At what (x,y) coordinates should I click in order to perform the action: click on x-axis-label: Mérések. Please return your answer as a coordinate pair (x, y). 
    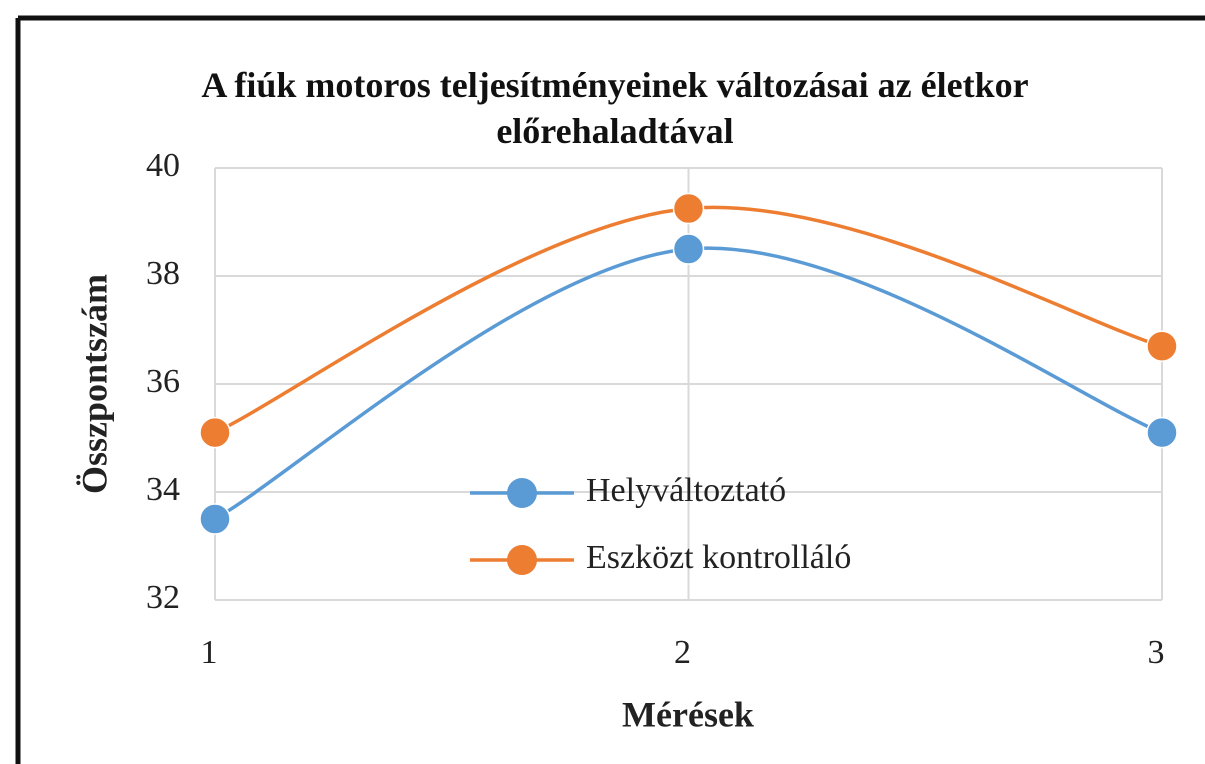
    Looking at the image, I should click on (688, 714).